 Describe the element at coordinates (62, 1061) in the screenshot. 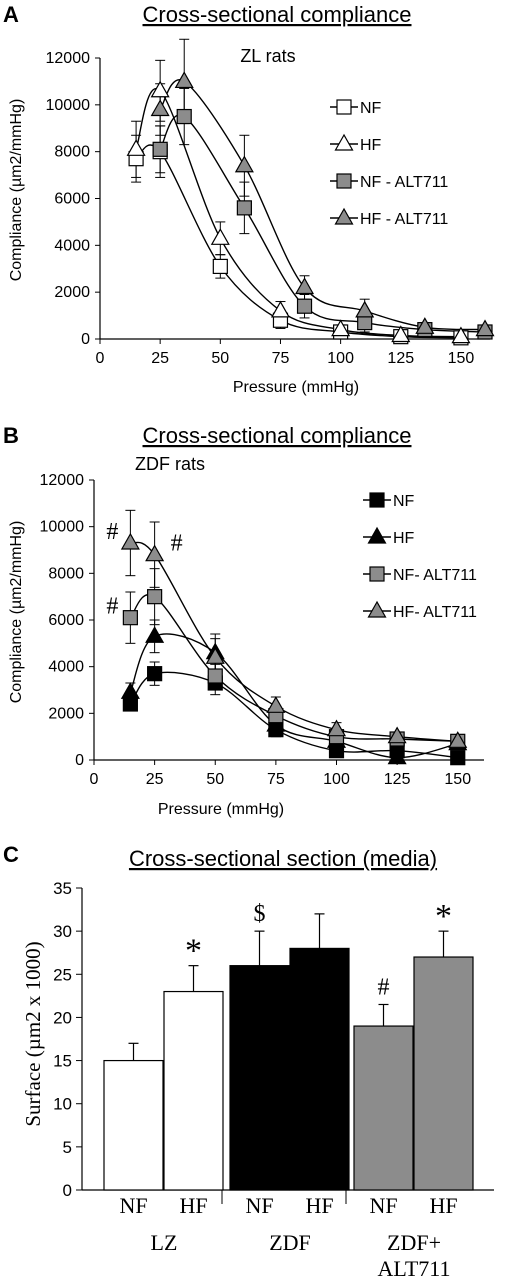

I see `y-tick-label: 15` at that location.